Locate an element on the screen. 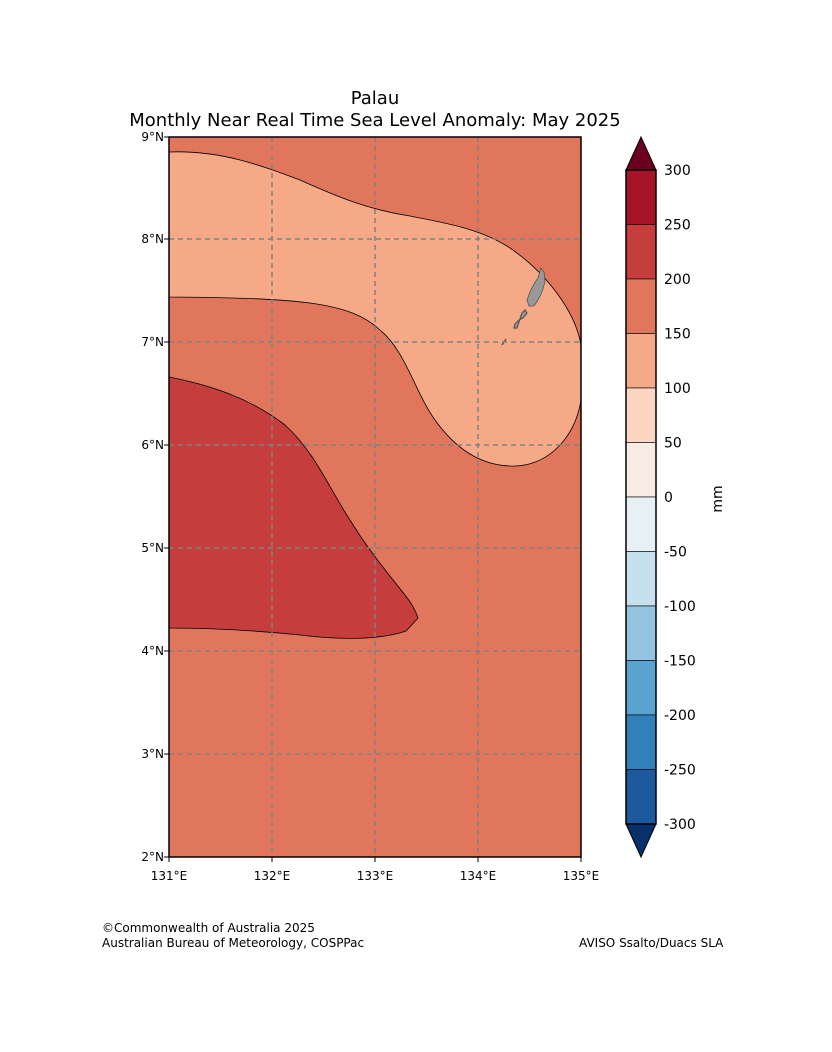 The height and width of the screenshot is (1052, 832). colorbar-tick-label: 0 is located at coordinates (668, 498).